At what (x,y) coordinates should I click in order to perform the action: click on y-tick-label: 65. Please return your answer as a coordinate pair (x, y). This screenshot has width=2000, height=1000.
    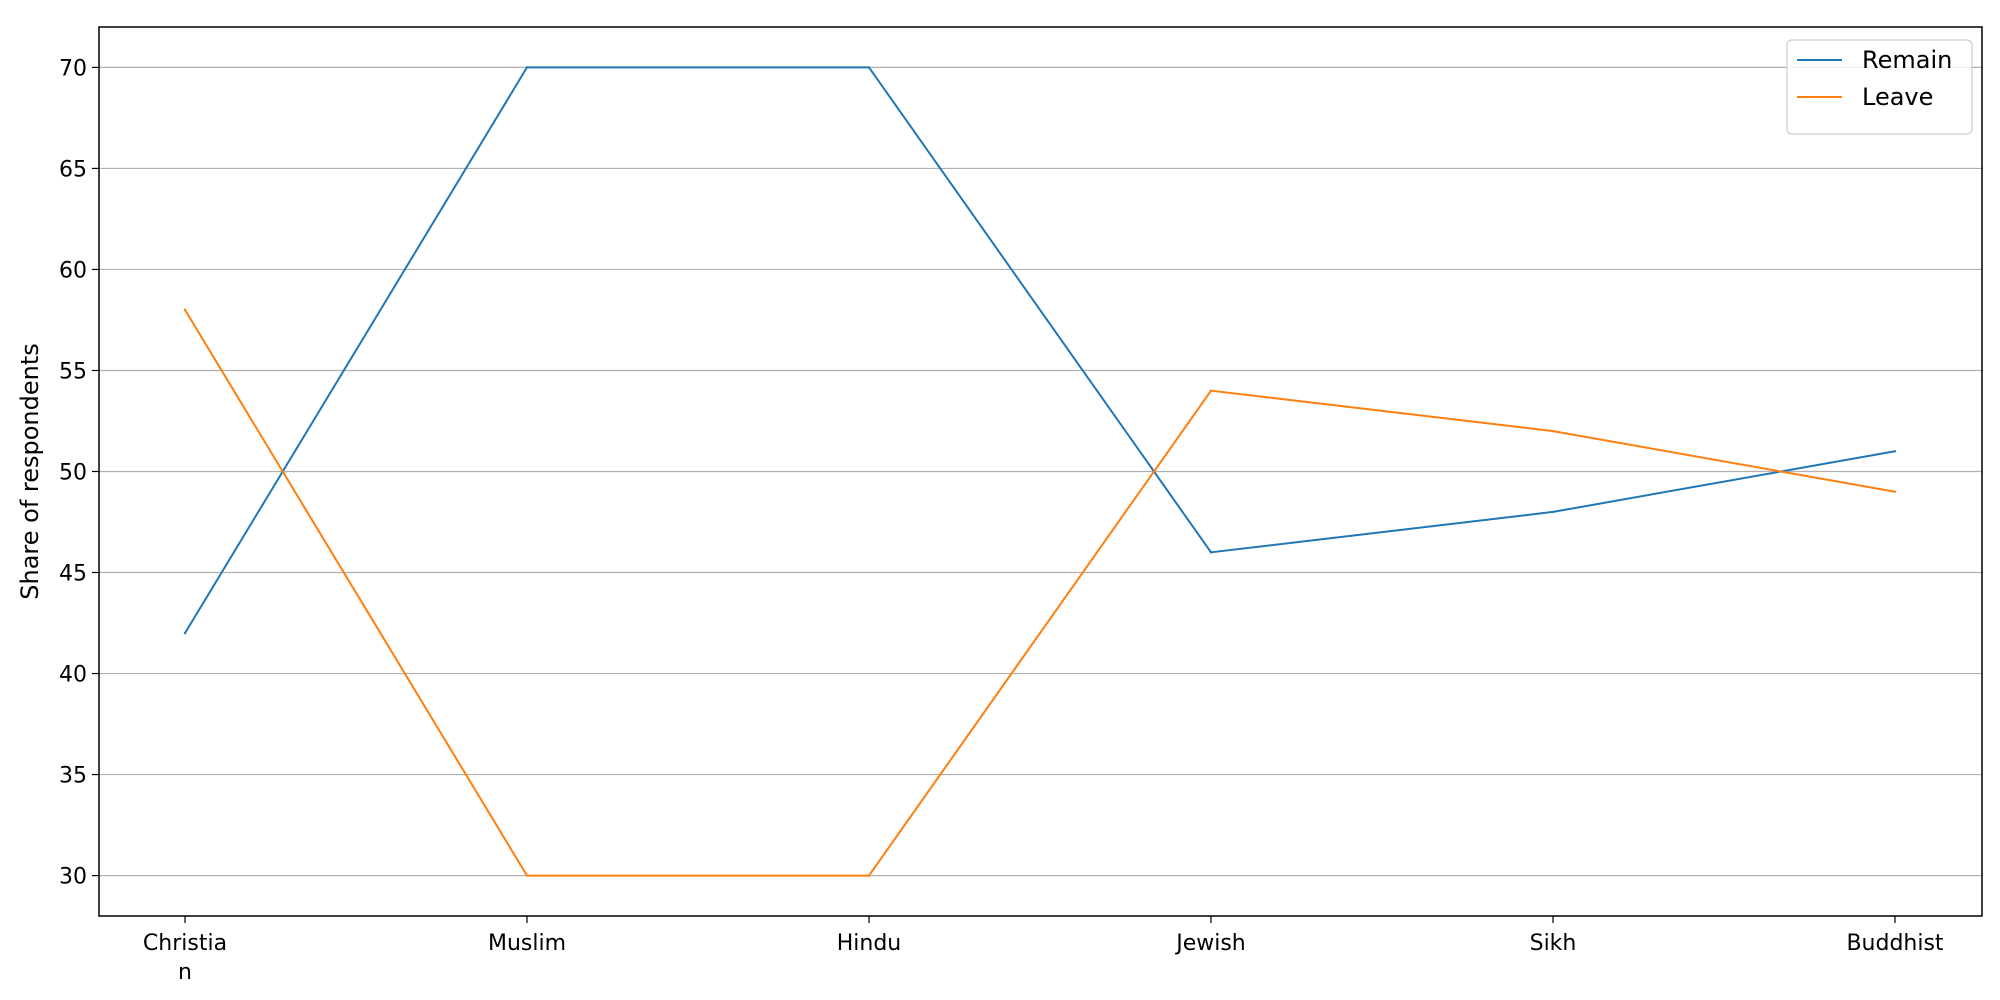
    Looking at the image, I should click on (73, 169).